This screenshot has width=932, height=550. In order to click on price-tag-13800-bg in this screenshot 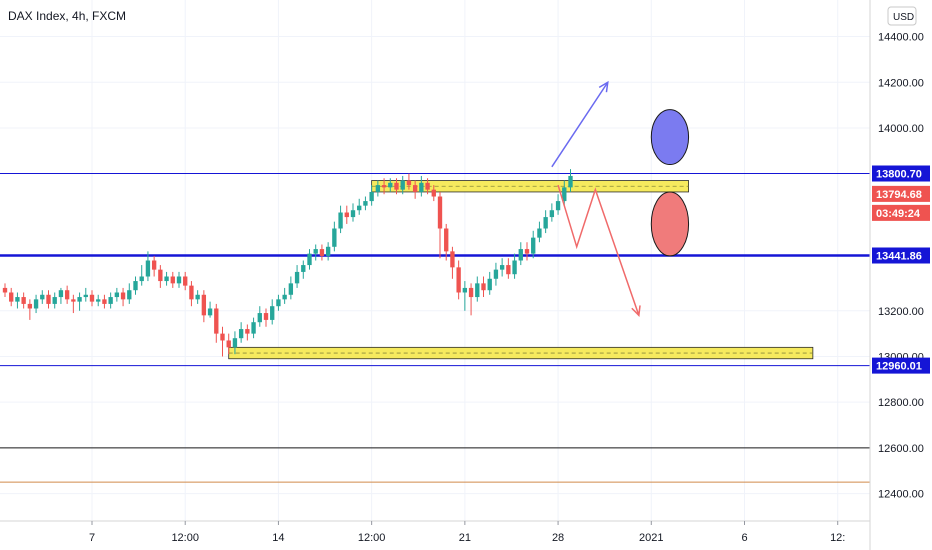, I will do `click(901, 173)`.